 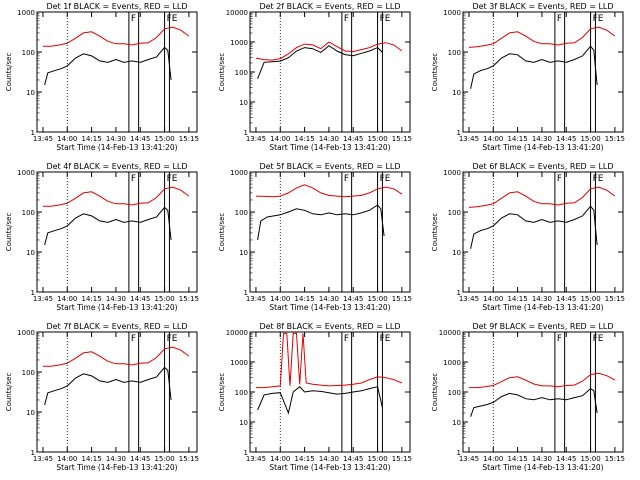 I want to click on panel-title: Det 7f BLACK = Events, RED = LLD, so click(x=116, y=326).